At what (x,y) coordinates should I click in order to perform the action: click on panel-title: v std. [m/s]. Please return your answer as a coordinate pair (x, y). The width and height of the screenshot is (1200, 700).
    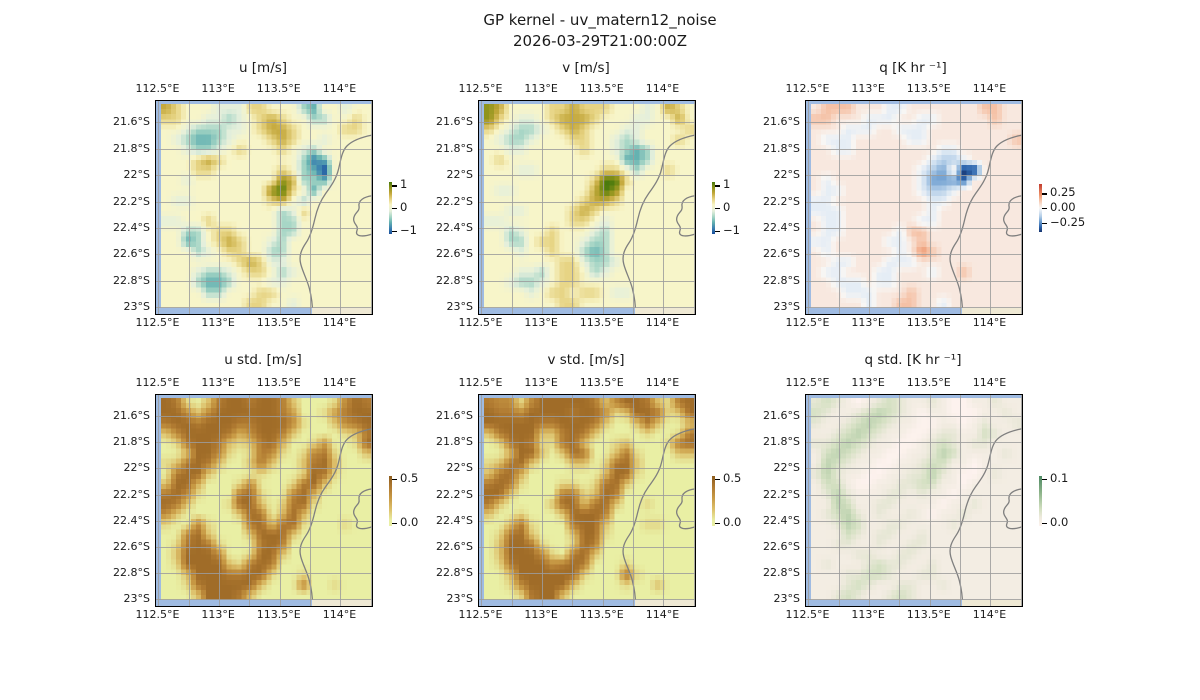
    Looking at the image, I should click on (586, 360).